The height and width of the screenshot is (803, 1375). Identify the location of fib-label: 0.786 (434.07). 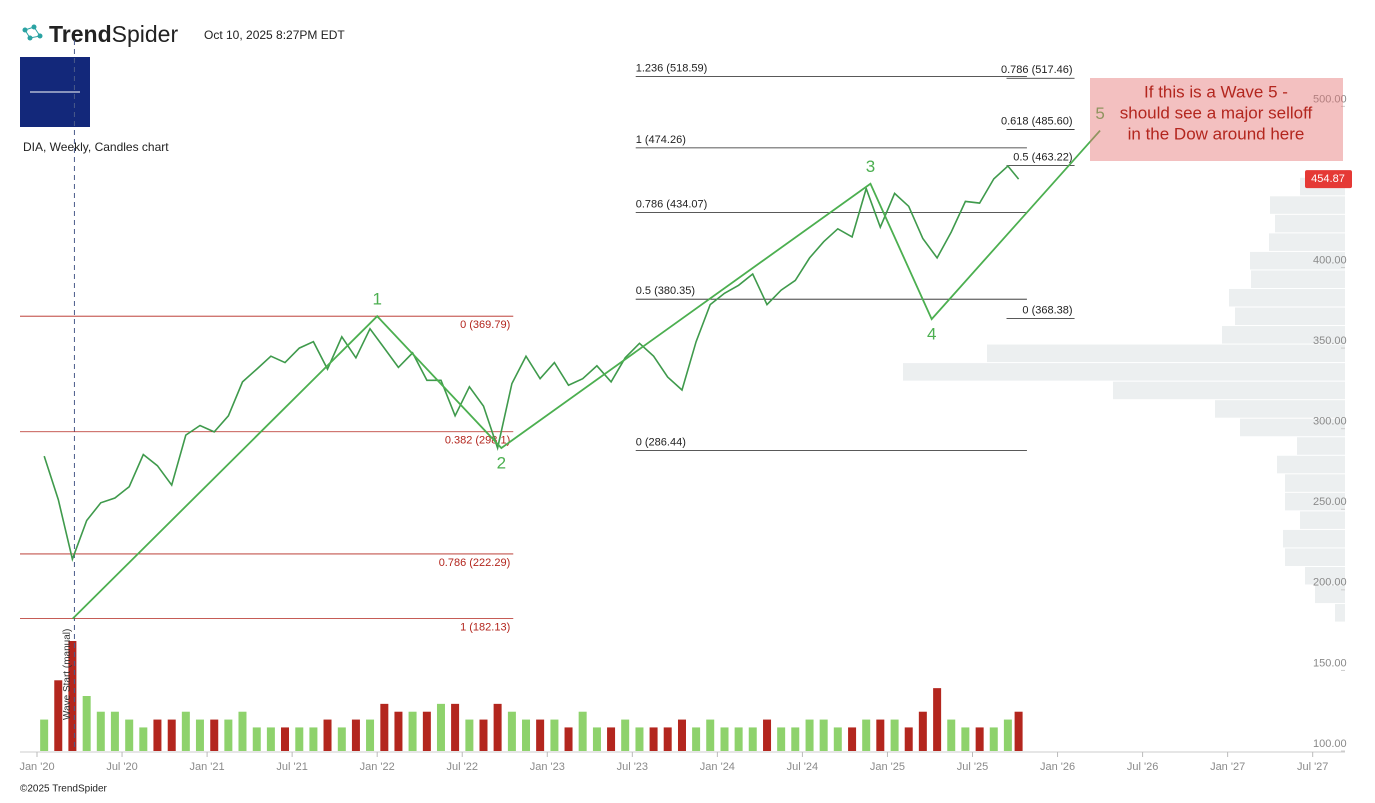
(672, 205).